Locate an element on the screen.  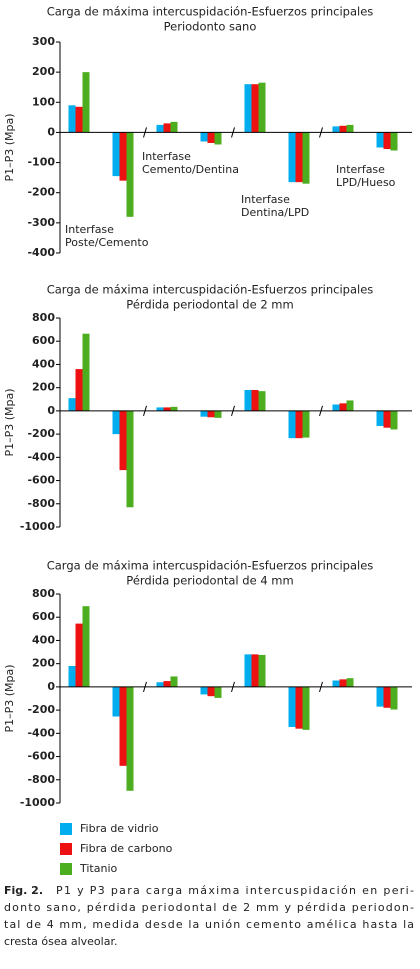
annotation: Dentina/LPD is located at coordinates (275, 212).